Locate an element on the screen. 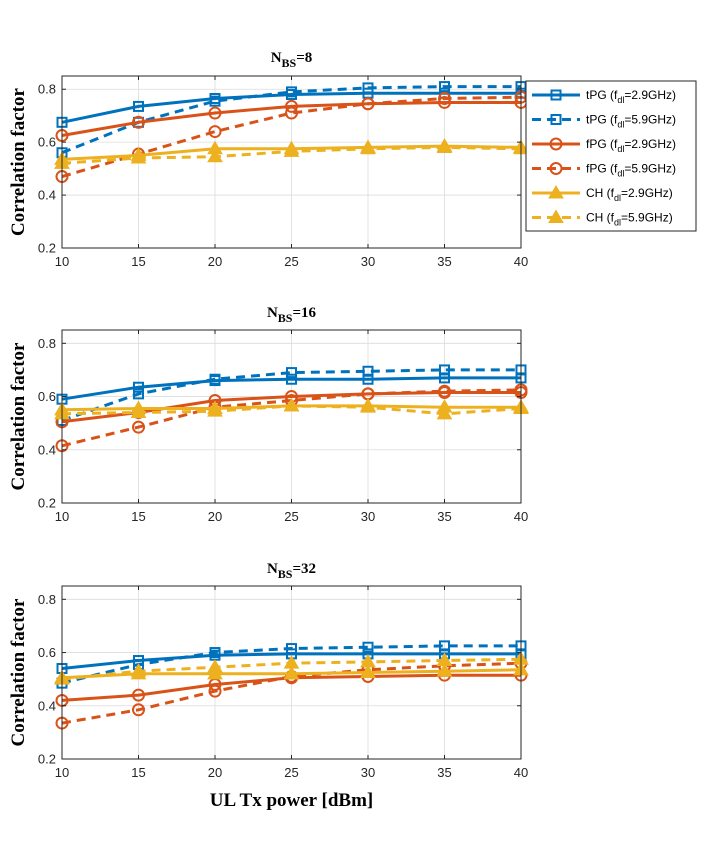 The image size is (709, 843). legend-entry: CH (fdl=5.9GHz) is located at coordinates (602, 218).